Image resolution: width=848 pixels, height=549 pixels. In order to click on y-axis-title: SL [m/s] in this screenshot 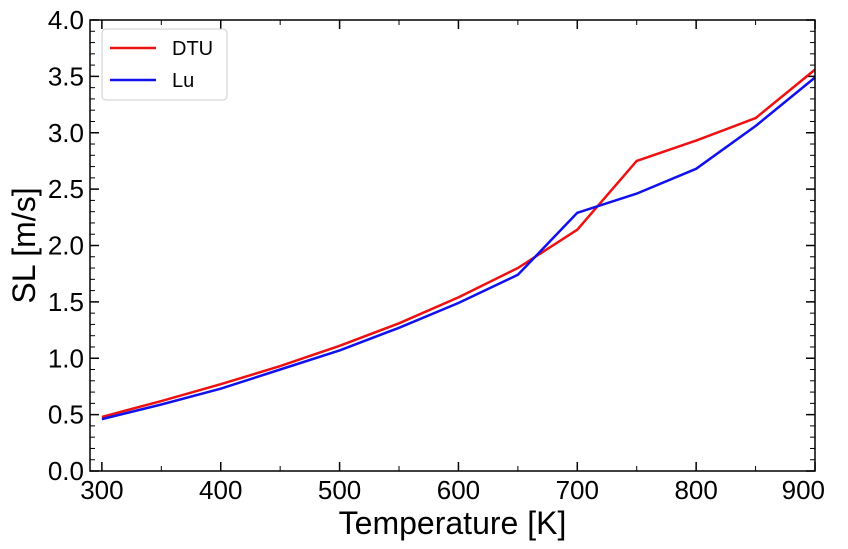, I will do `click(24, 245)`.